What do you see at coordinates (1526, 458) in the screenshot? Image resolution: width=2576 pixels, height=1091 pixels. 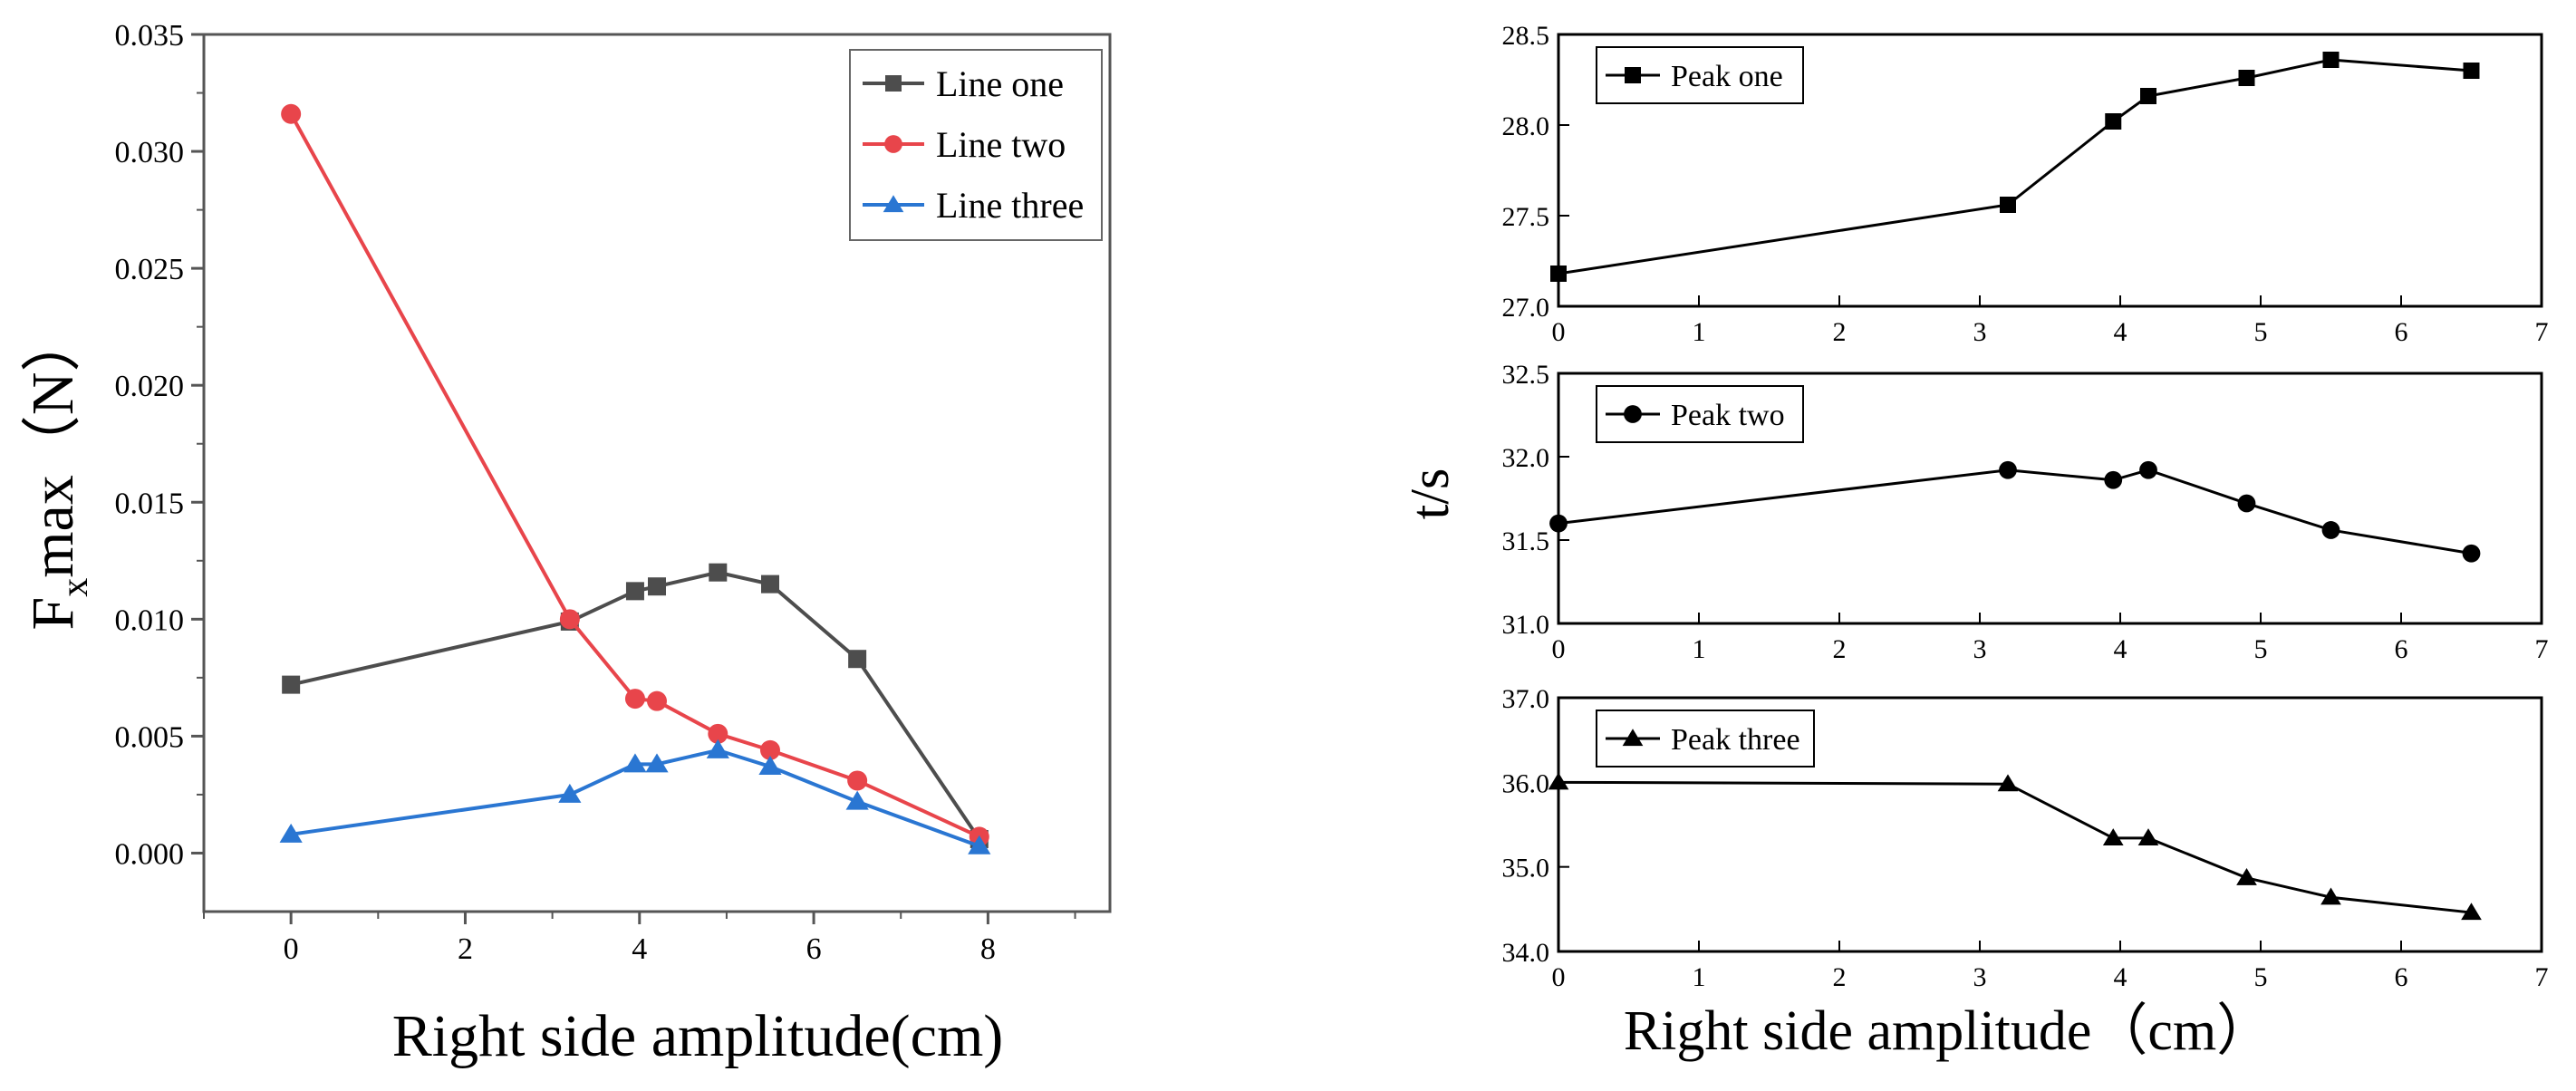 I see `right-ytick-label: 32.0` at bounding box center [1526, 458].